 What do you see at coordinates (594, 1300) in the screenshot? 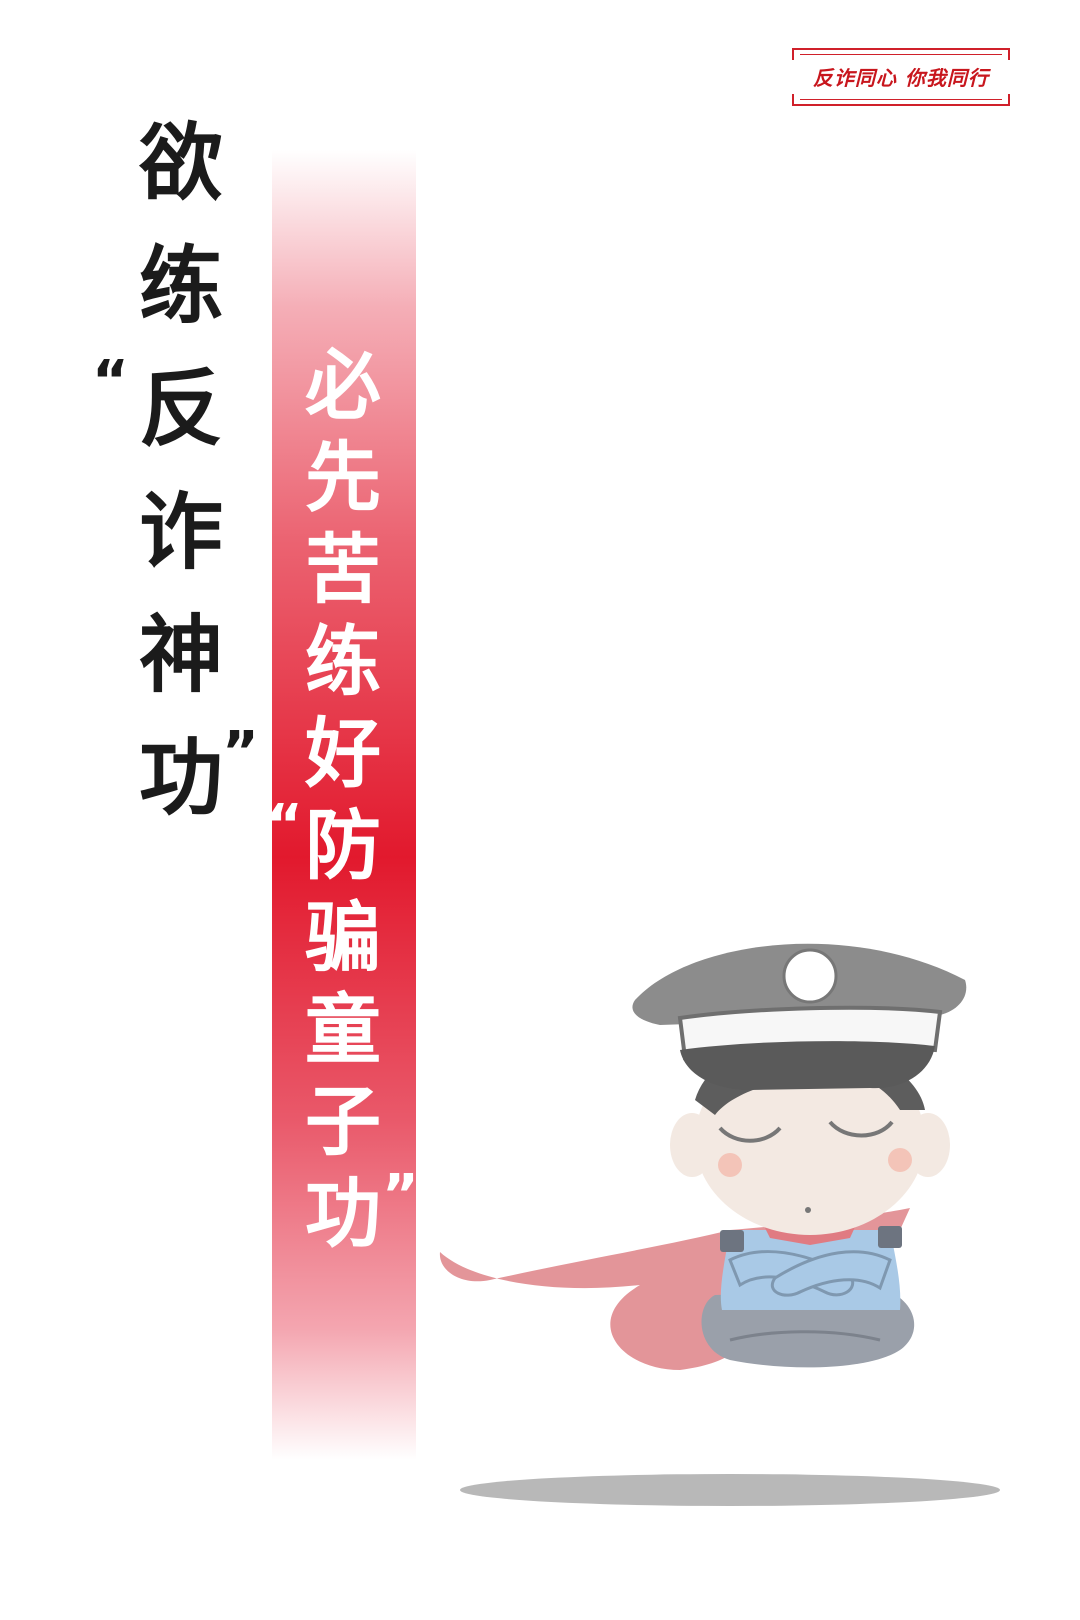
I see `cape` at bounding box center [594, 1300].